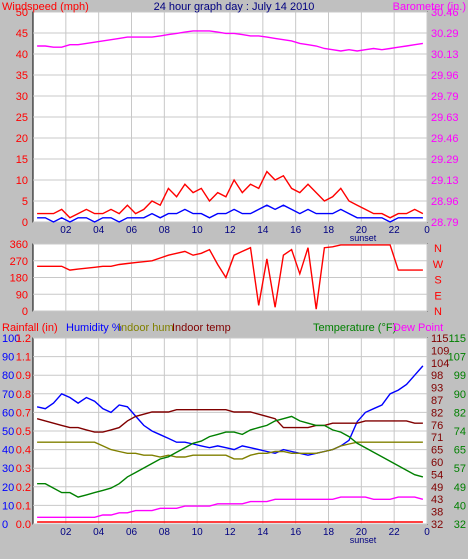  What do you see at coordinates (445, 160) in the screenshot?
I see `barometer-tick-label: 29.29` at bounding box center [445, 160].